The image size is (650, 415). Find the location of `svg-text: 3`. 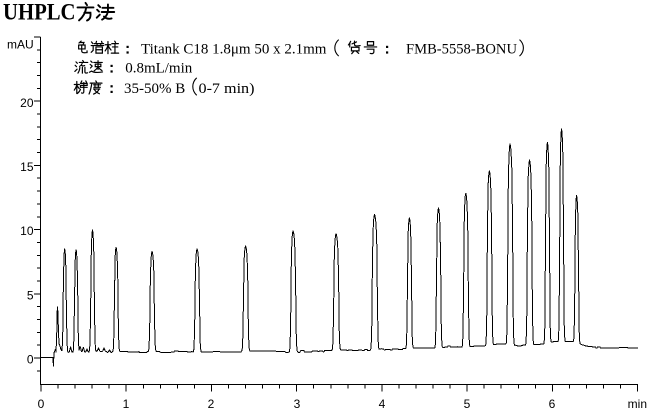

svg-text: 3 is located at coordinates (297, 404).